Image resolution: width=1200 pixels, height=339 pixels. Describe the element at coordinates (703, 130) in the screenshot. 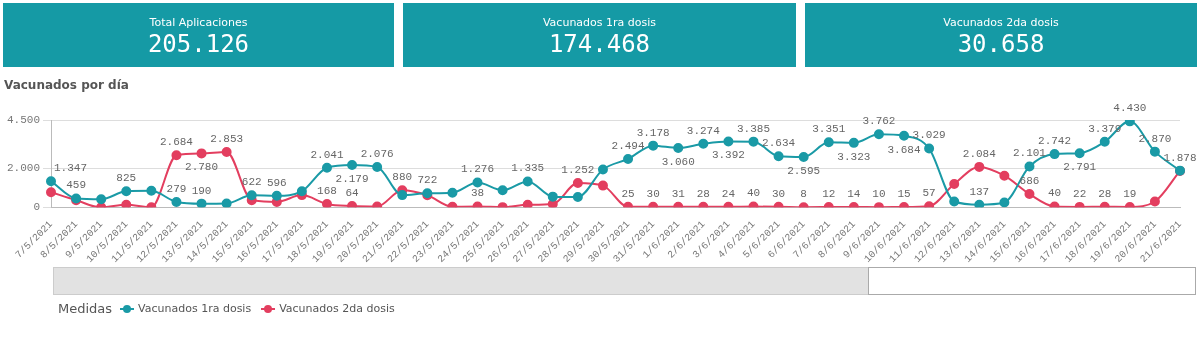

I see `data-label: 3.274` at that location.